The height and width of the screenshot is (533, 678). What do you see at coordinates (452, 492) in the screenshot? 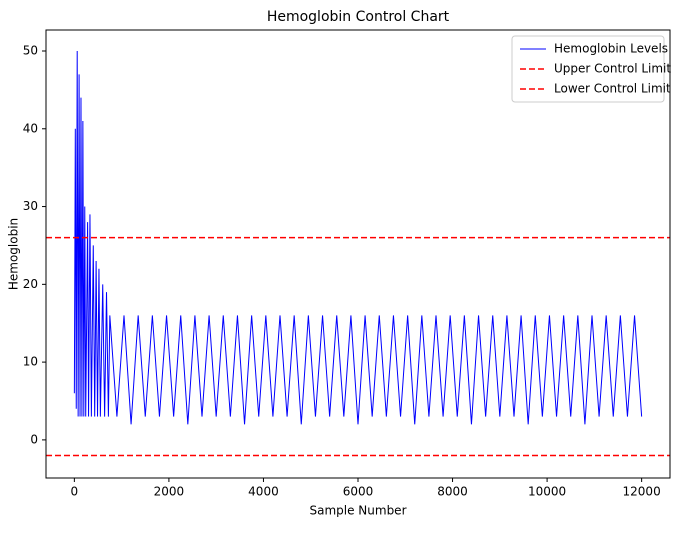
I see `x-tick-label: 8000` at bounding box center [452, 492].